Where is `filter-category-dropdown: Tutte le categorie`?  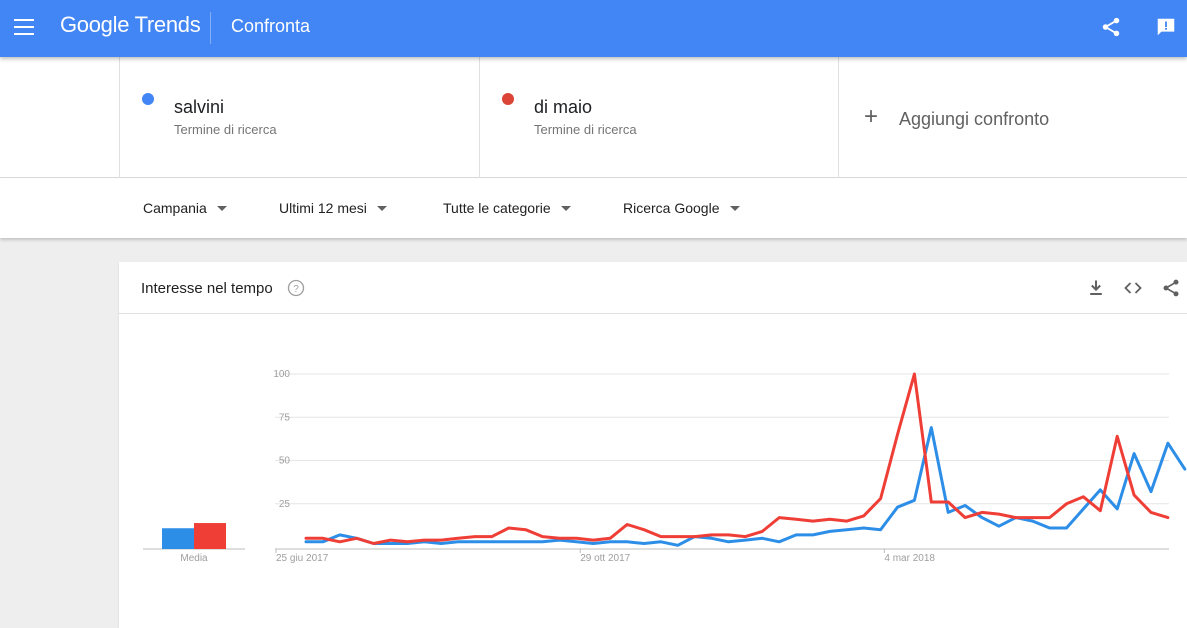
filter-category-dropdown: Tutte le categorie is located at coordinates (507, 208).